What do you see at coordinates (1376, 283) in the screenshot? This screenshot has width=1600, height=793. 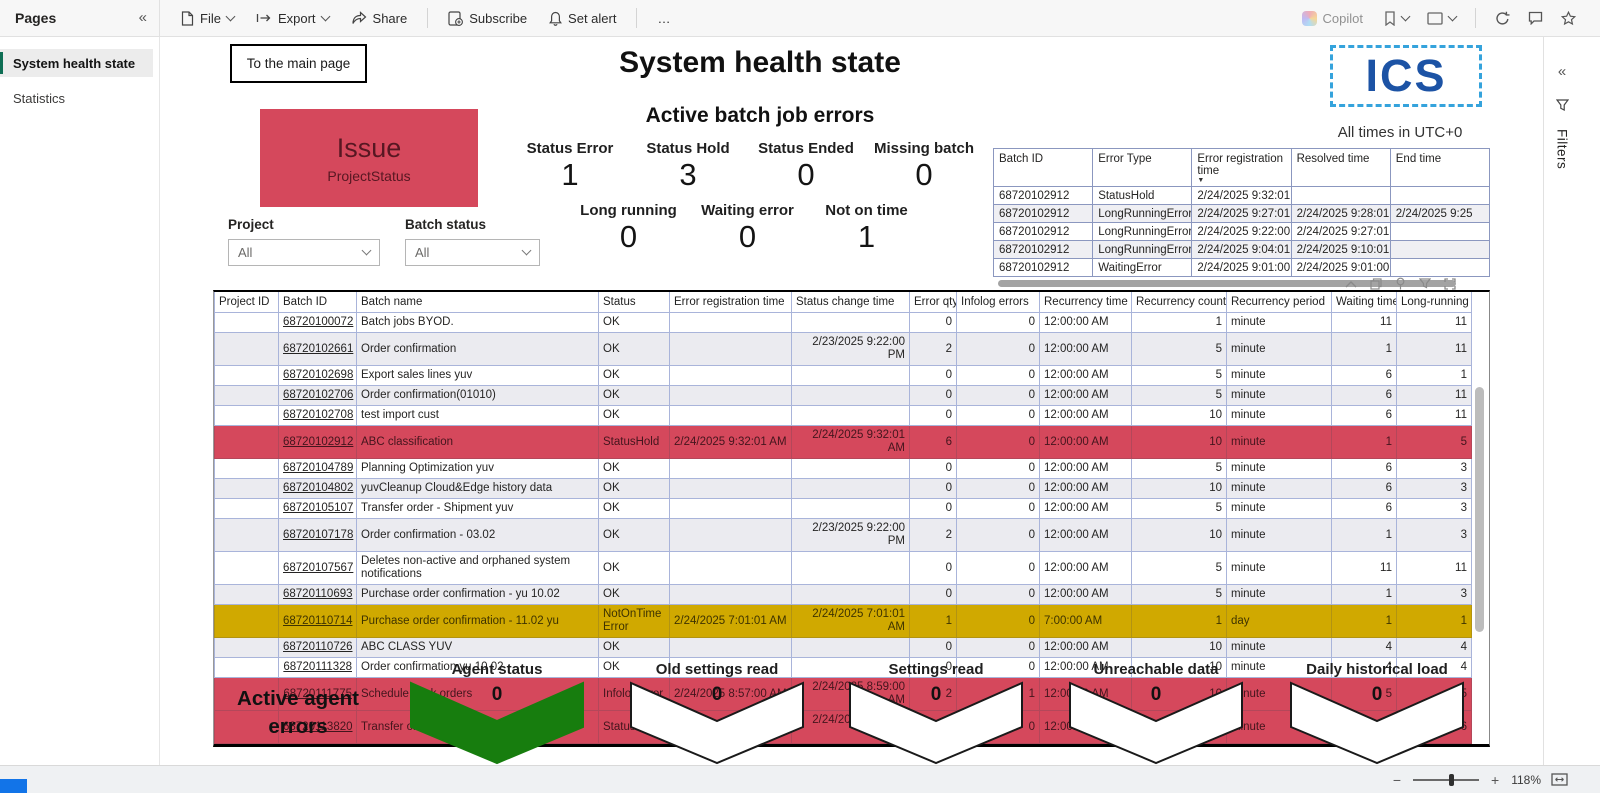 I see `copy-icon` at bounding box center [1376, 283].